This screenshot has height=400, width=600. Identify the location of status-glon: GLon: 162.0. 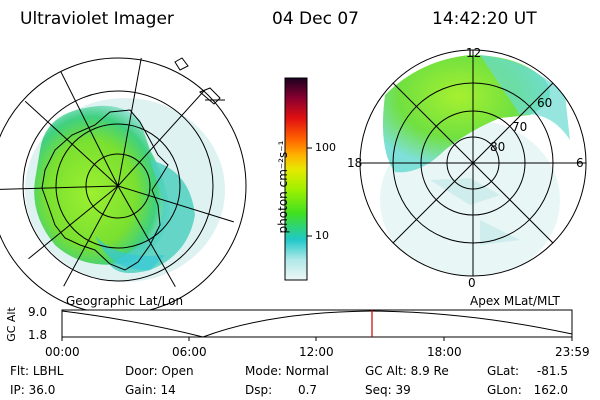
(527, 390).